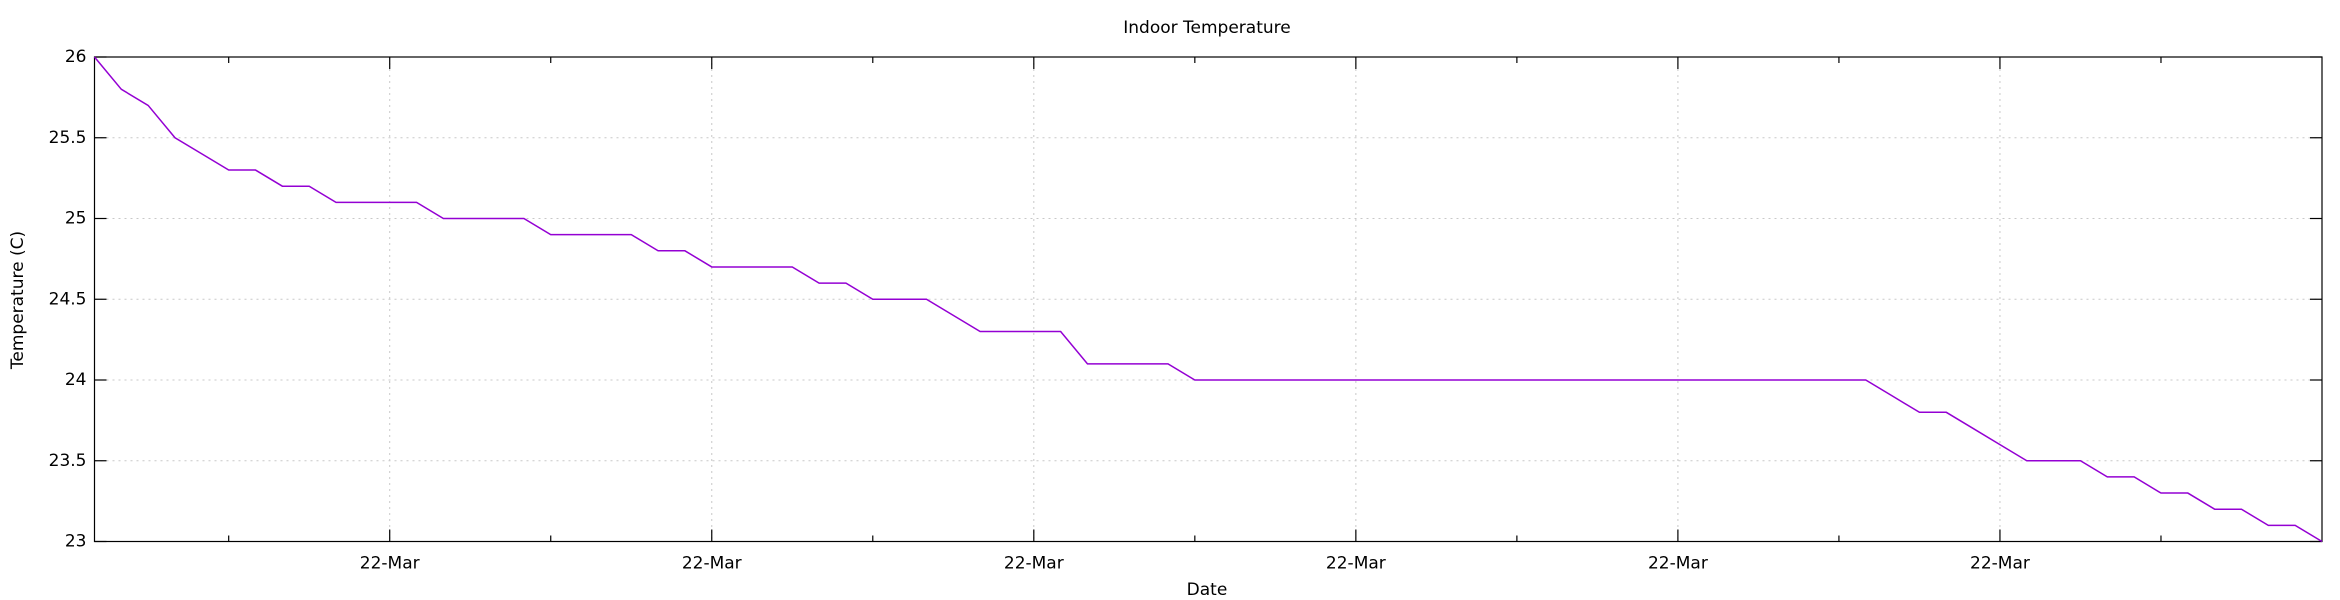 The image size is (2340, 600). I want to click on y-tick-label: 24, so click(76, 380).